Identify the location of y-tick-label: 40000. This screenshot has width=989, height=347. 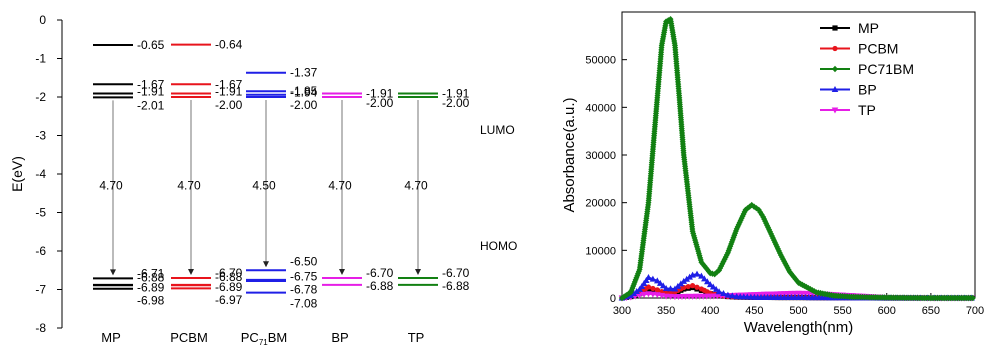
(600, 108).